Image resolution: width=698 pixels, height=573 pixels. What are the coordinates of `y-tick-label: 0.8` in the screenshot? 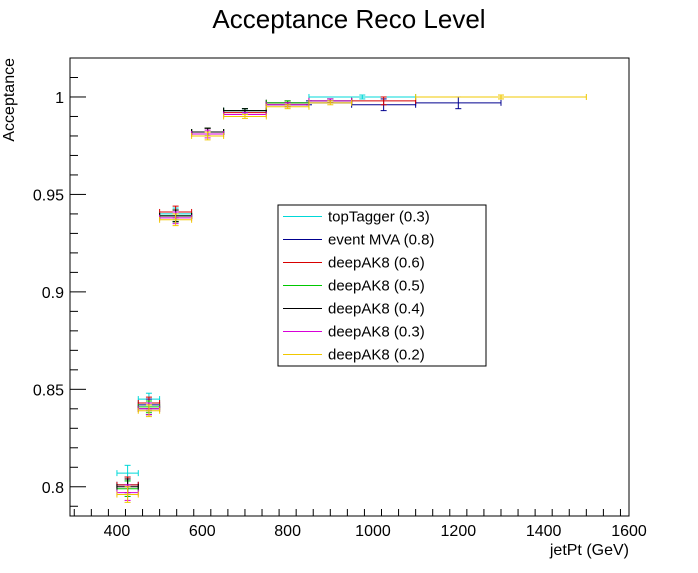 It's located at (53, 488).